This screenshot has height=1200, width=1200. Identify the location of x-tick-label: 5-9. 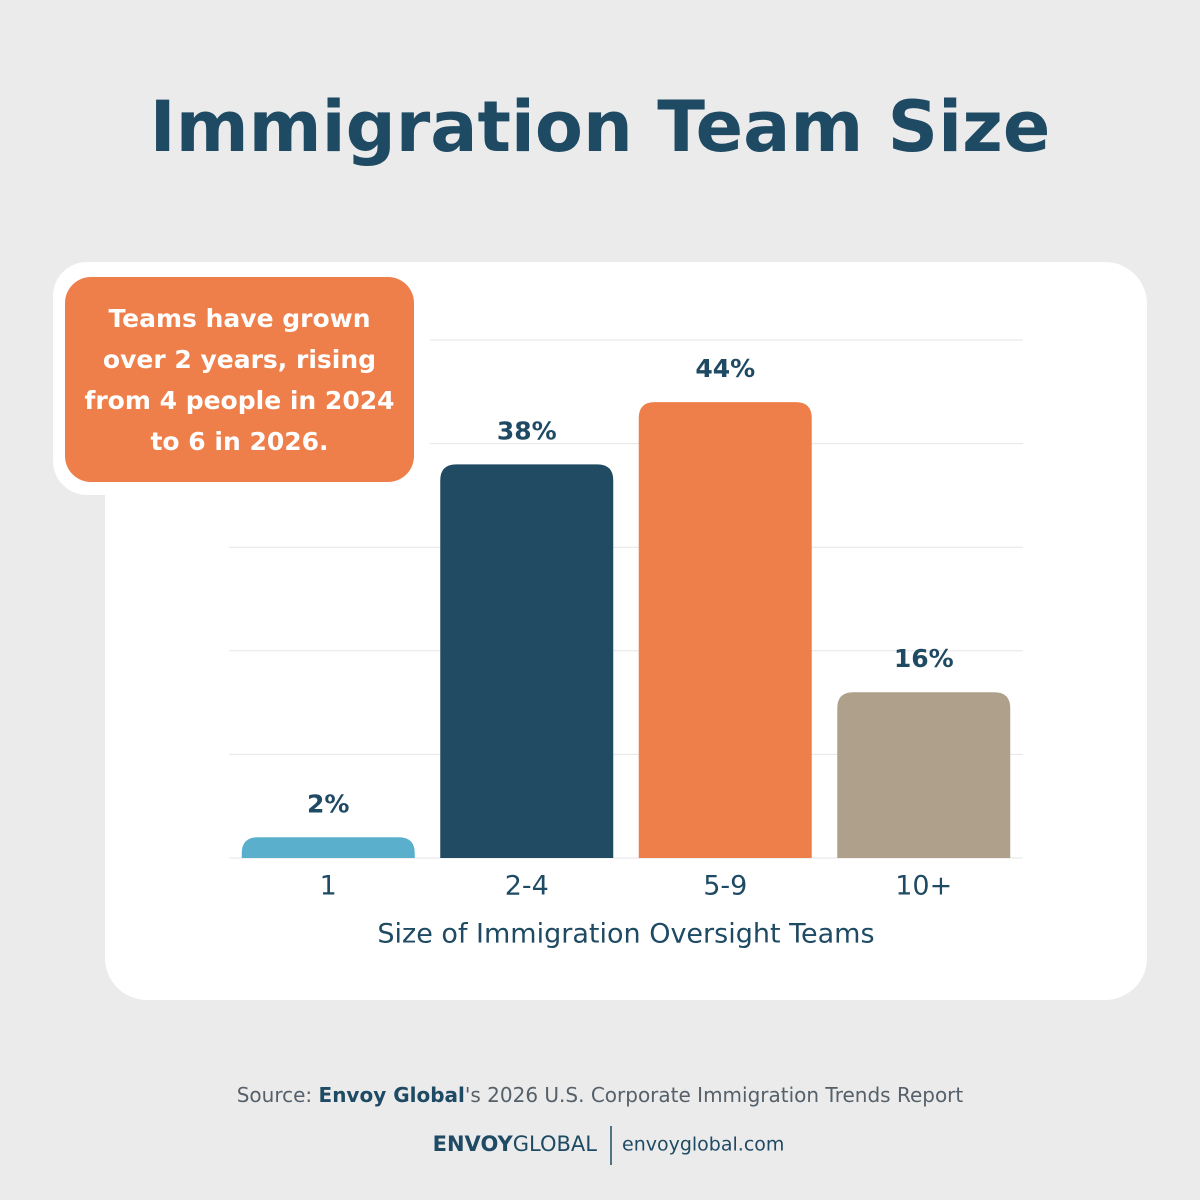
(725, 886).